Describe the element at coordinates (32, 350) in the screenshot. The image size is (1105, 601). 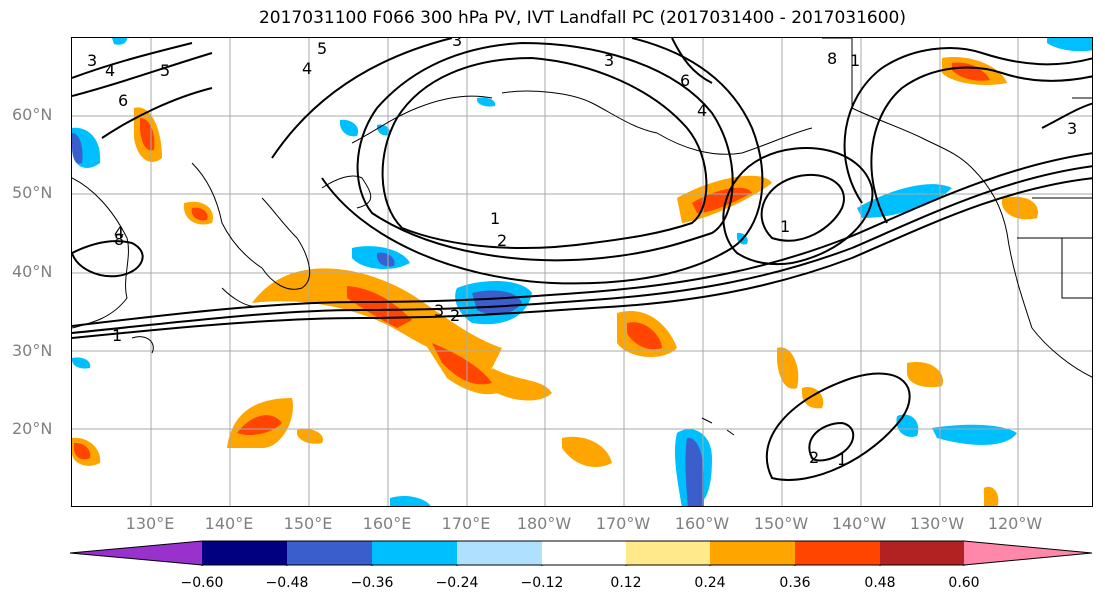
I see `lat-label: 30°N` at that location.